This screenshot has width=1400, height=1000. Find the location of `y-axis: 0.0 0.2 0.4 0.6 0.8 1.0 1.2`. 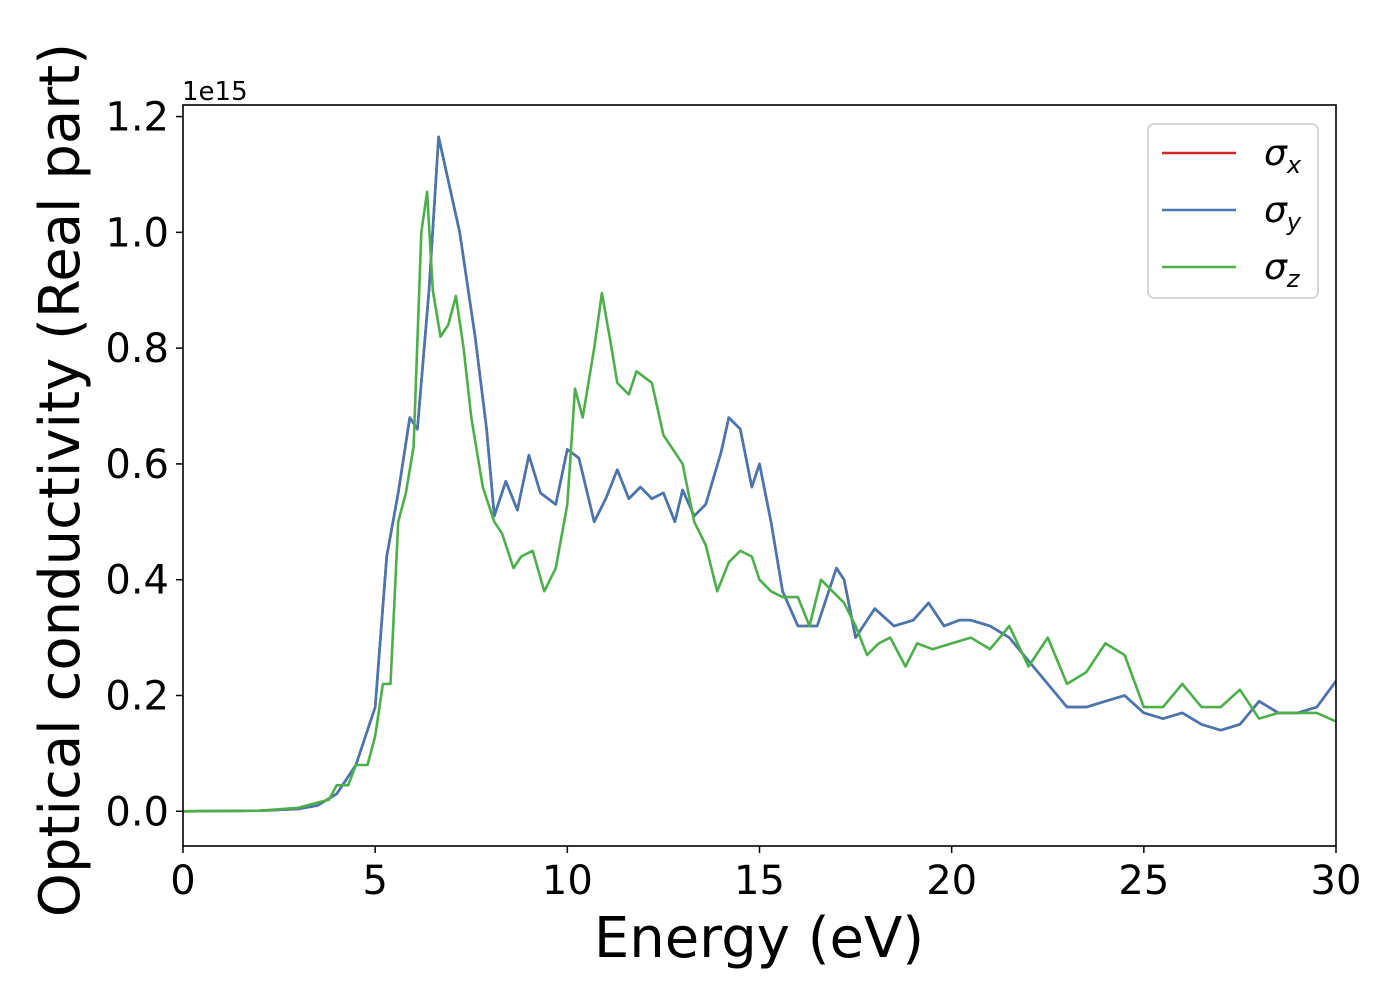

y-axis: 0.0 0.2 0.4 0.6 0.8 1.0 1.2 is located at coordinates (144, 465).